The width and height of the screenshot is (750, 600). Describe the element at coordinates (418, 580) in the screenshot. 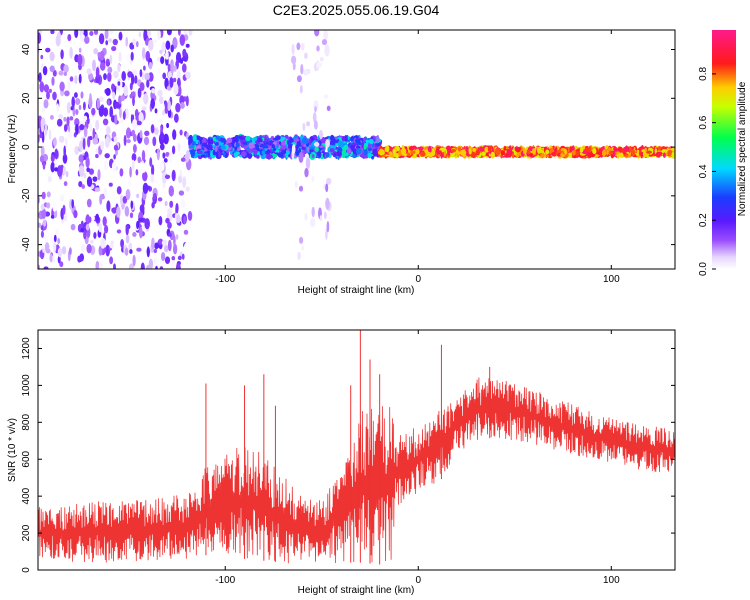

I see `x-tick-label: 0` at that location.